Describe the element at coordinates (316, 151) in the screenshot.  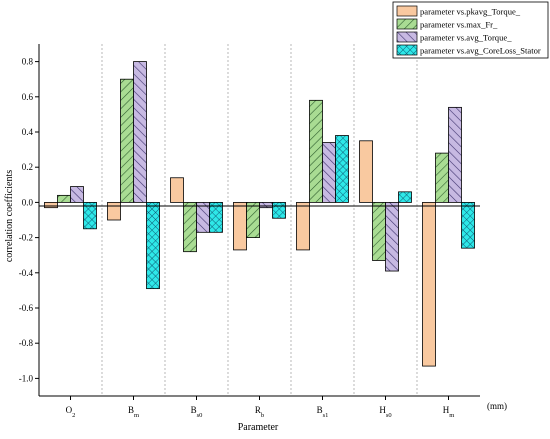
I see `bar-parameter-vs-max-fr-bs1` at that location.